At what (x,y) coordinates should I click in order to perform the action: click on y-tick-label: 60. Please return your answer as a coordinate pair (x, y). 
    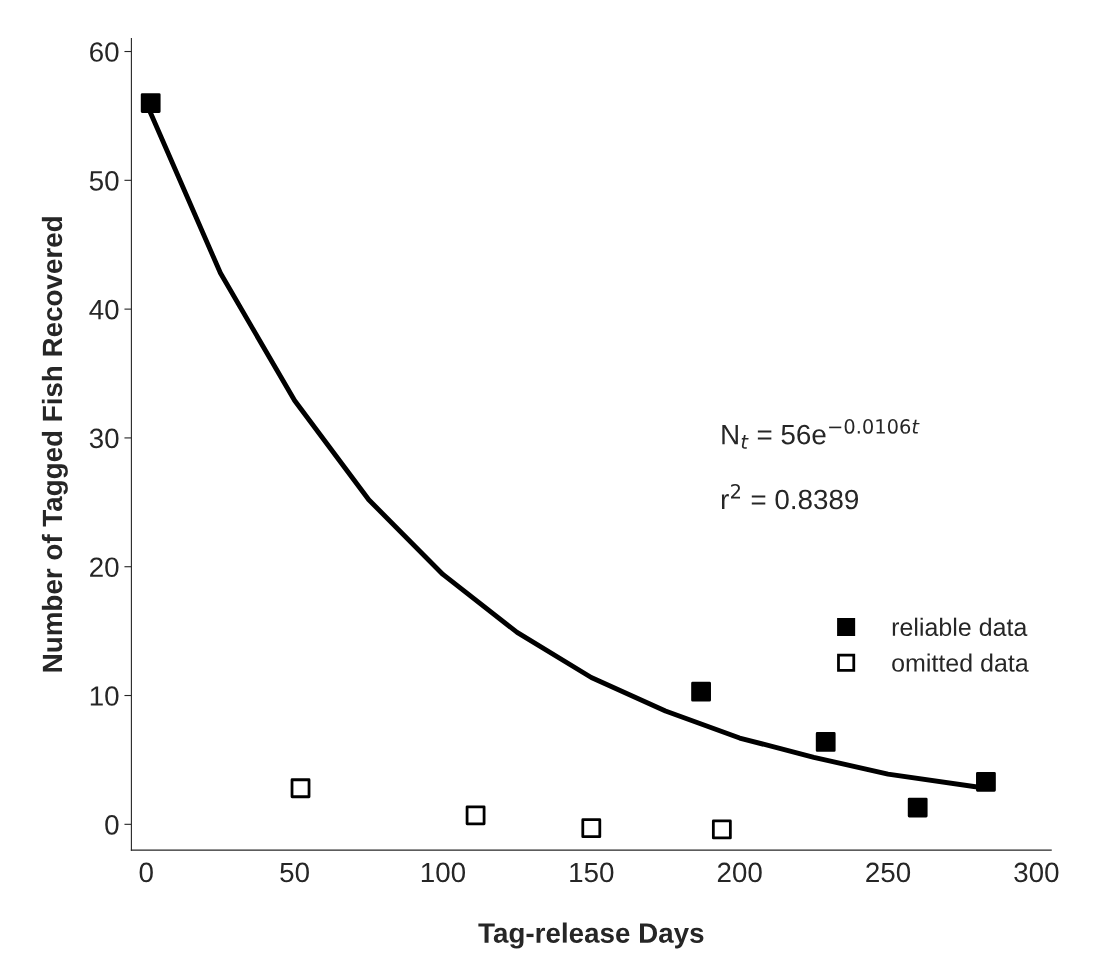
    Looking at the image, I should click on (104, 52).